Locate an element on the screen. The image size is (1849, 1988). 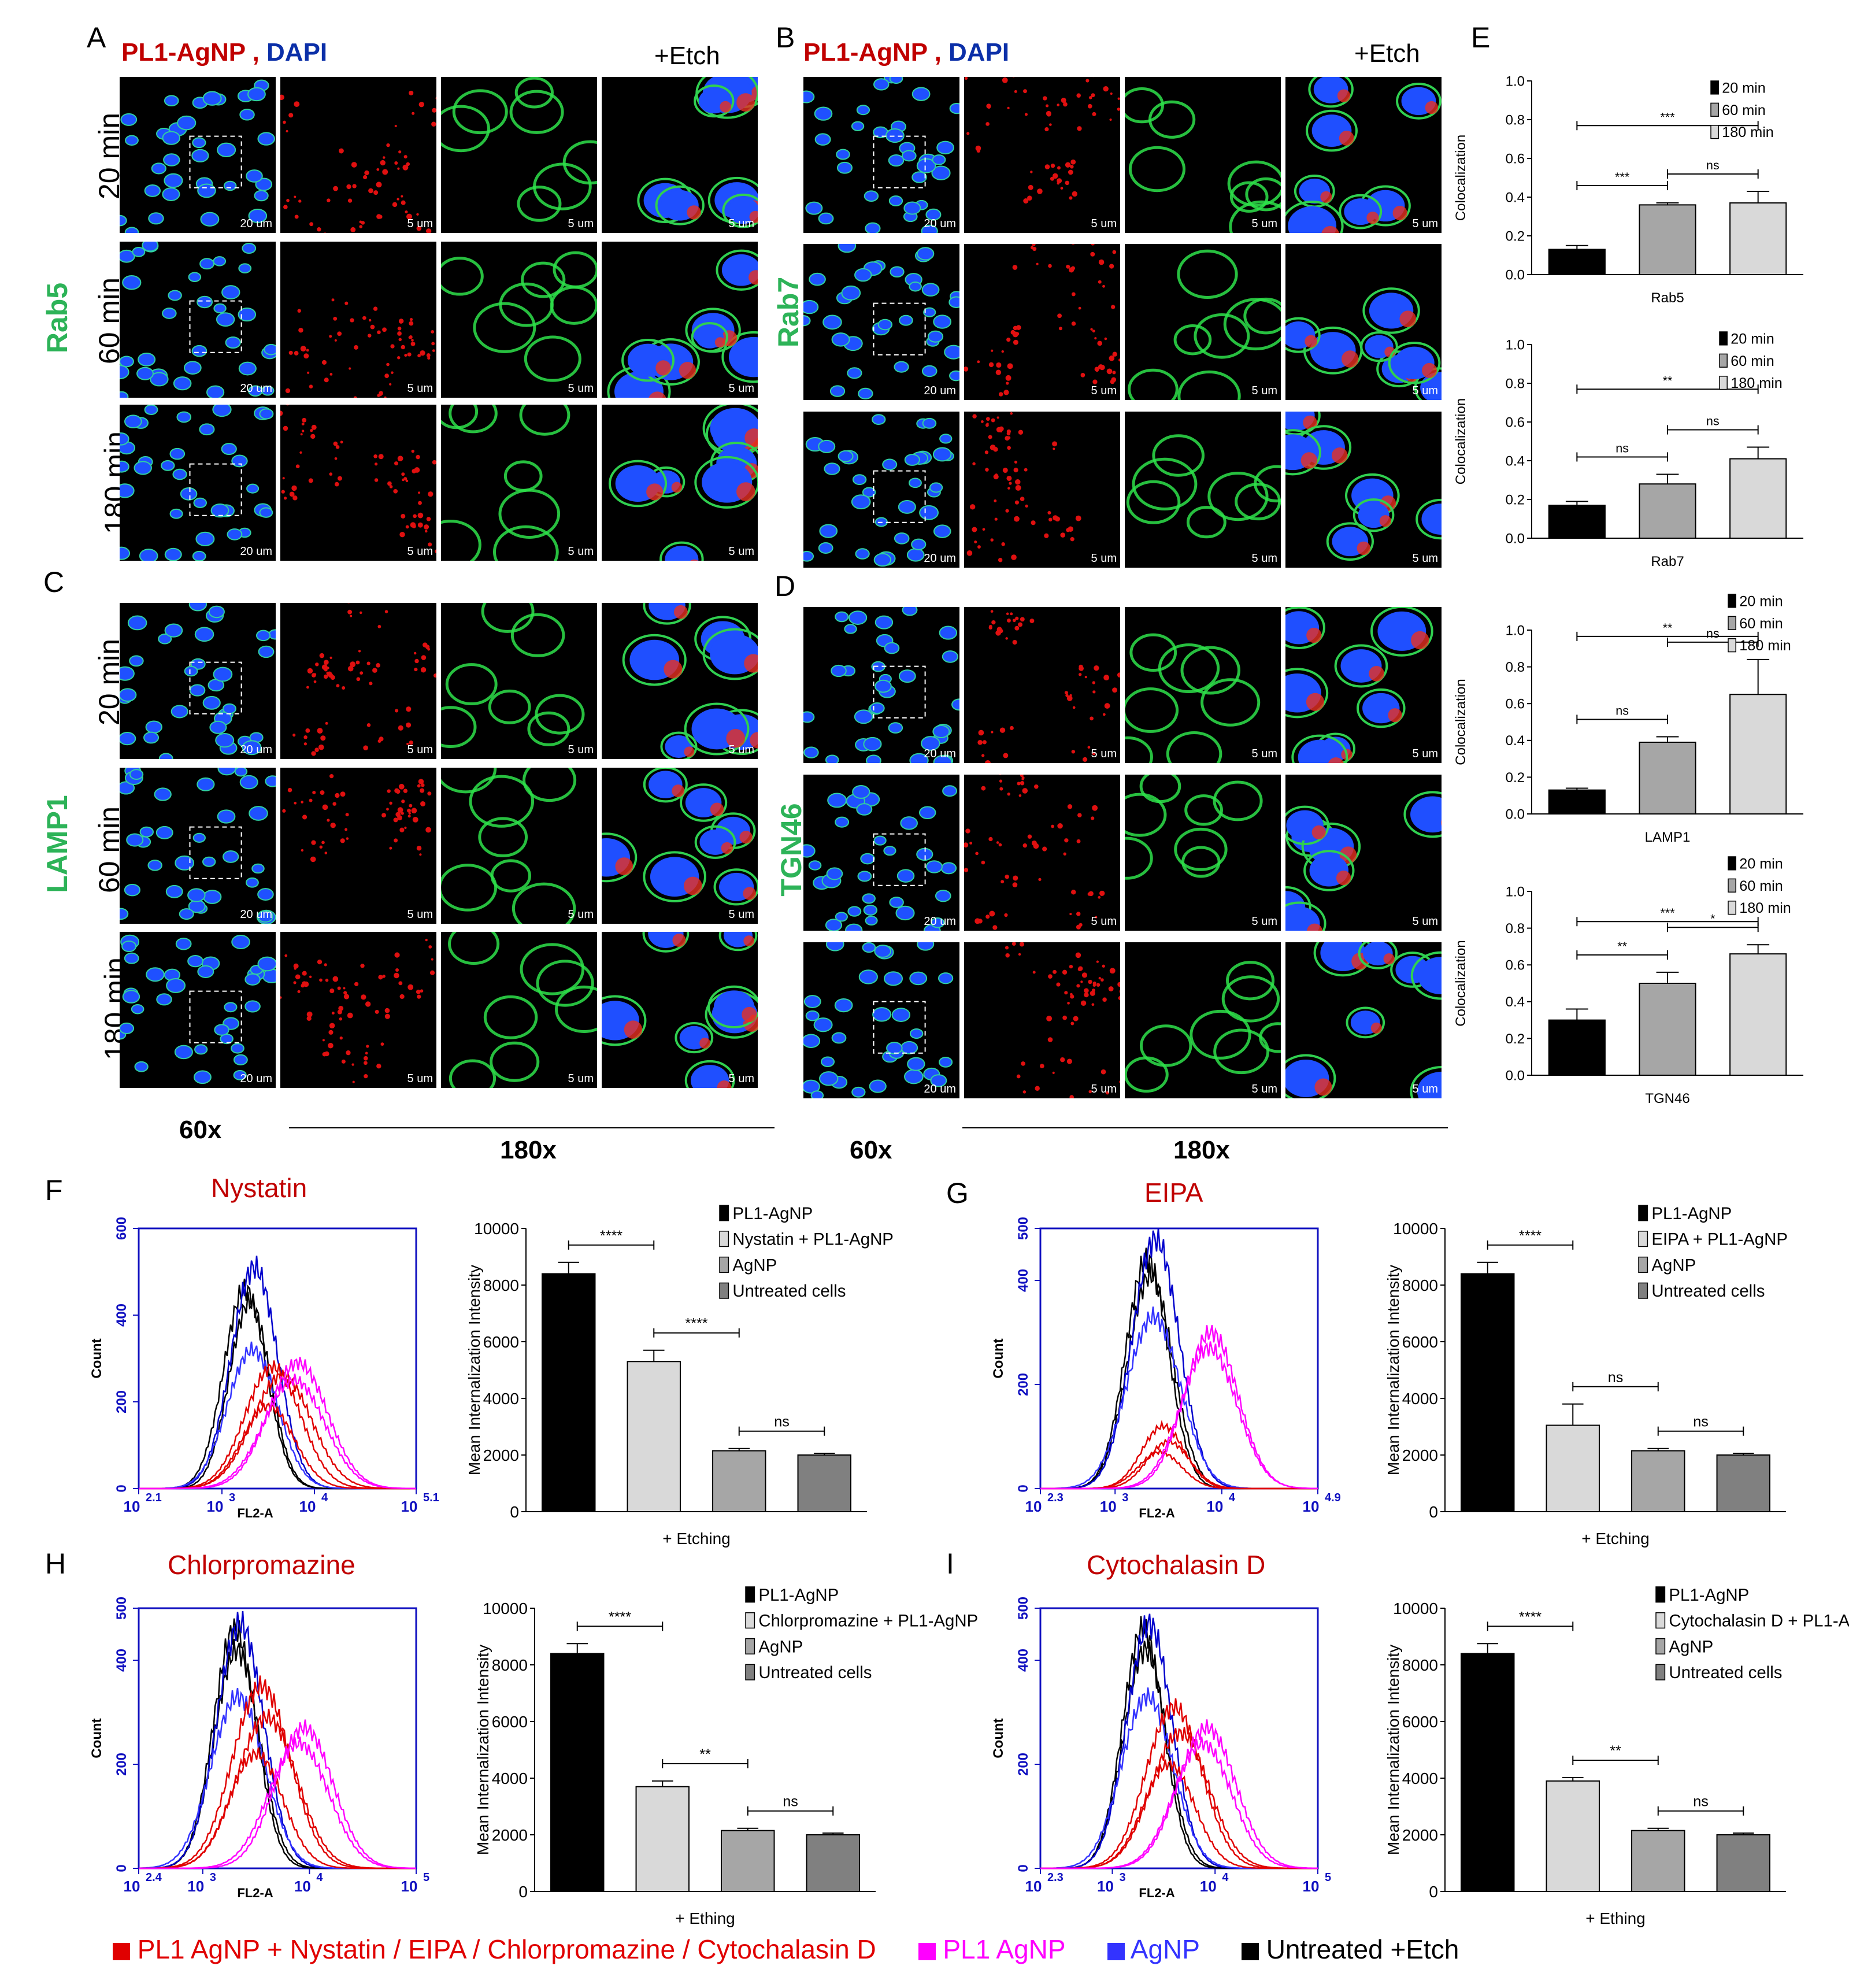
y-tick-label: 400 is located at coordinates (121, 1315).